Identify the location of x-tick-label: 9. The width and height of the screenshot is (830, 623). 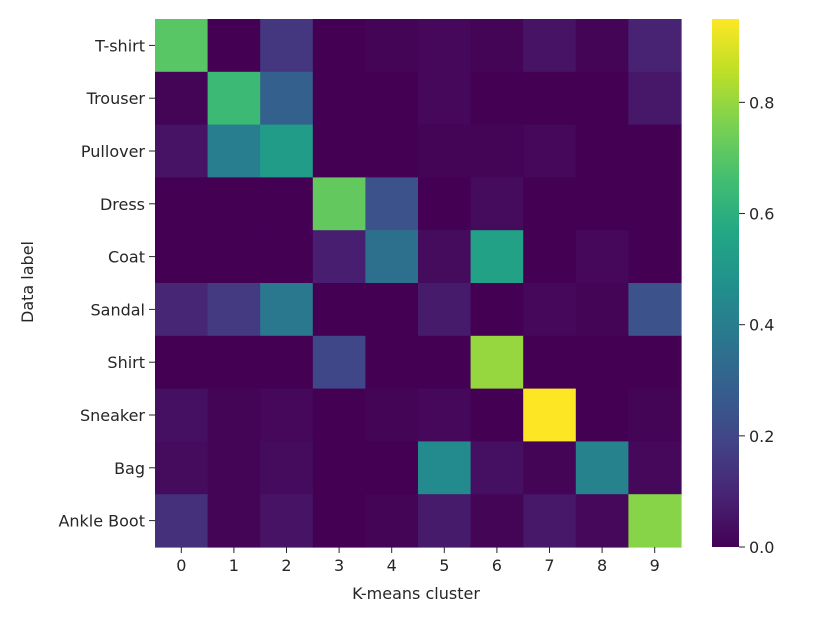
(655, 565).